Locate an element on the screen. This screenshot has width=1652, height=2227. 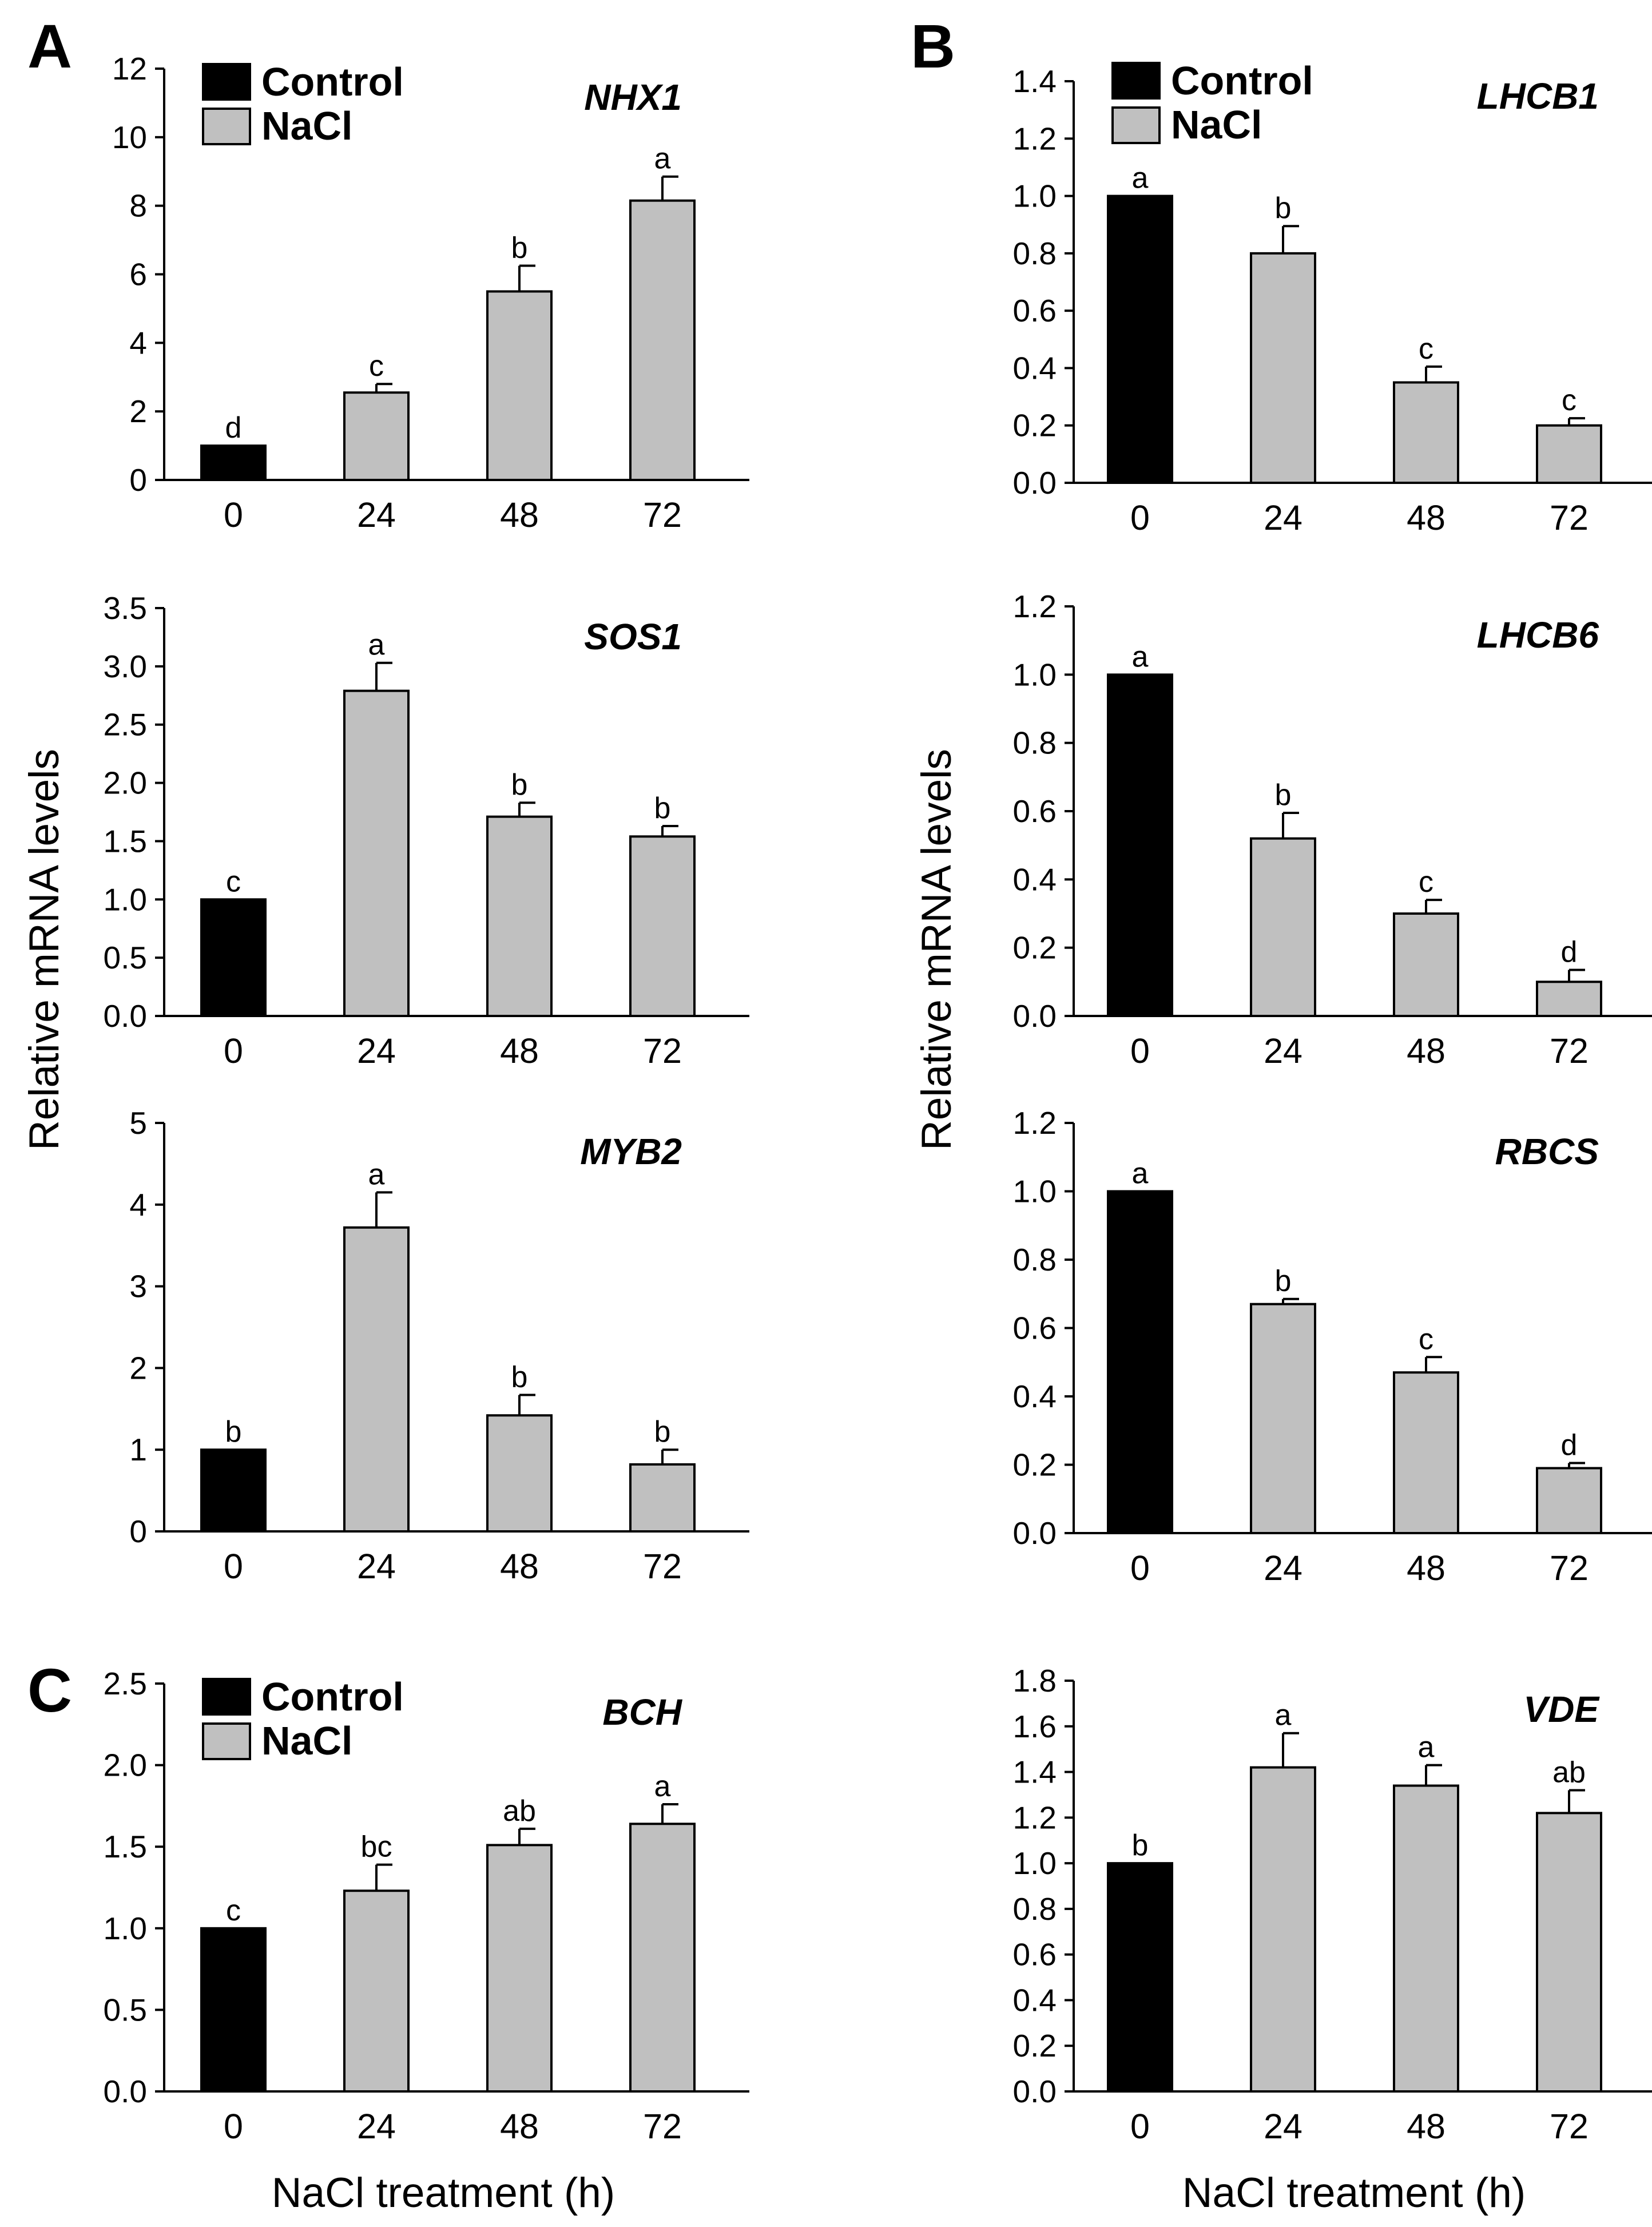
y-tick-label: 6 is located at coordinates (138, 274).